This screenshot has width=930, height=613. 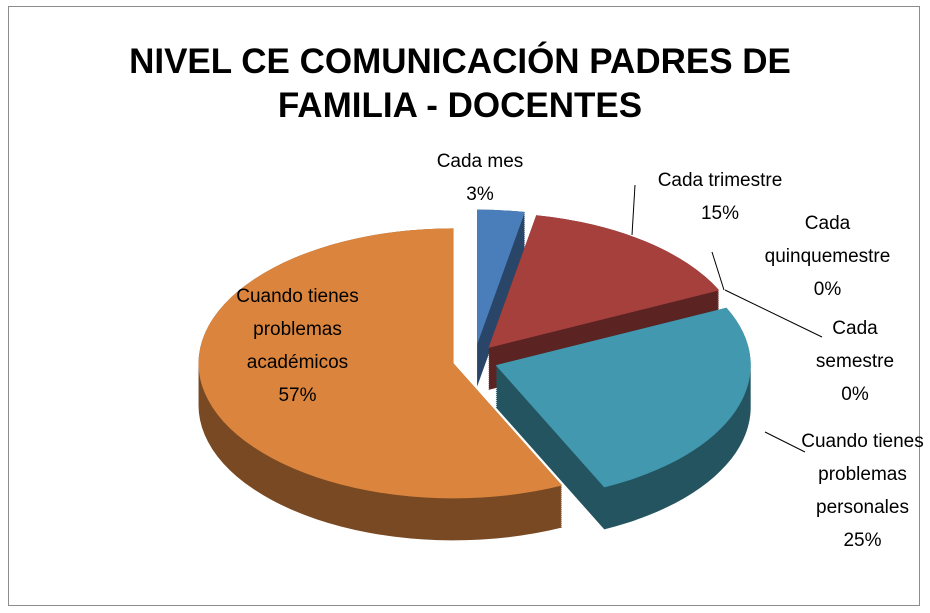 I want to click on data-label: Cuando tienes problemas académicos 57%, so click(x=297, y=346).